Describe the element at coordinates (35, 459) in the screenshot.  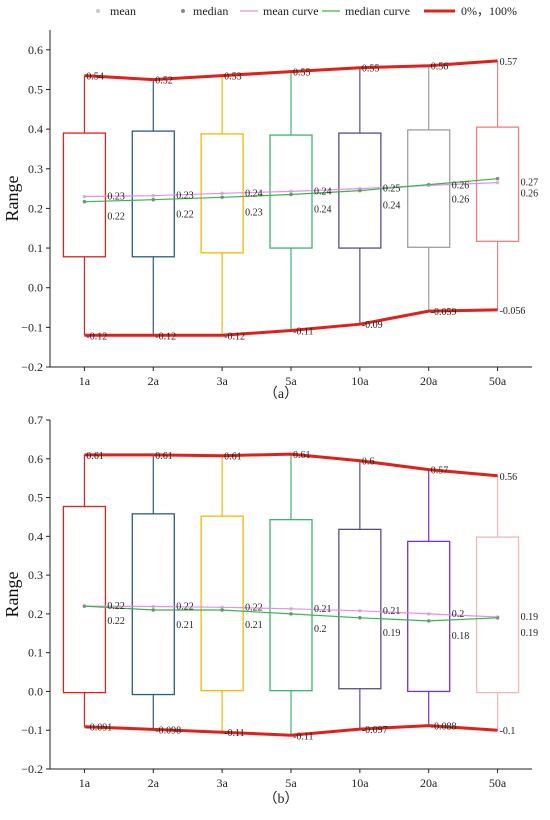
I see `y-tick-label: 0.6` at that location.